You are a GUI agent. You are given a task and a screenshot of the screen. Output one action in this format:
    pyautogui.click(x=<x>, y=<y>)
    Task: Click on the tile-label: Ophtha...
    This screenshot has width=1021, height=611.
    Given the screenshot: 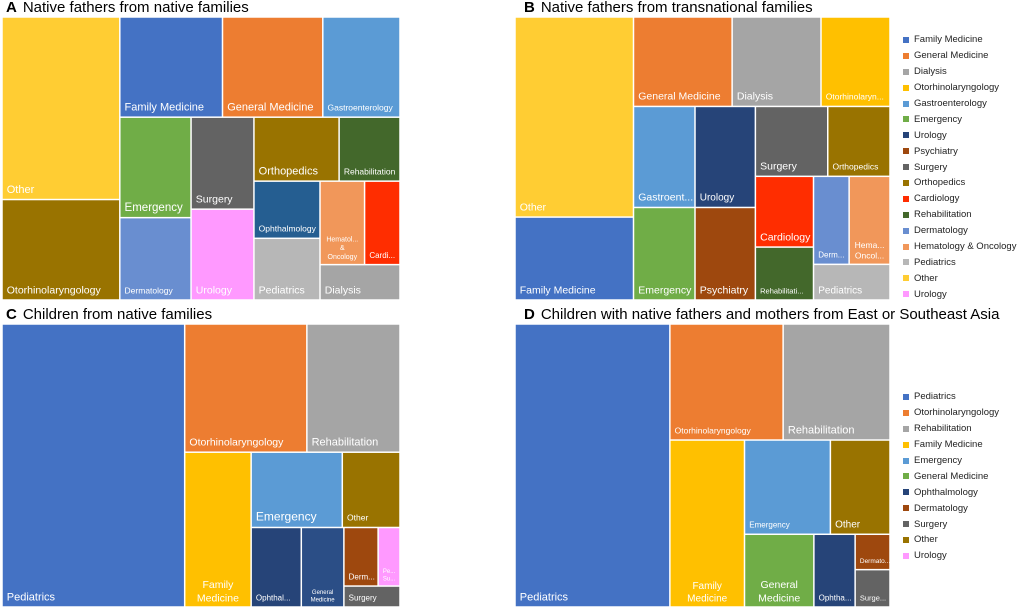 What is the action you would take?
    pyautogui.click(x=835, y=597)
    